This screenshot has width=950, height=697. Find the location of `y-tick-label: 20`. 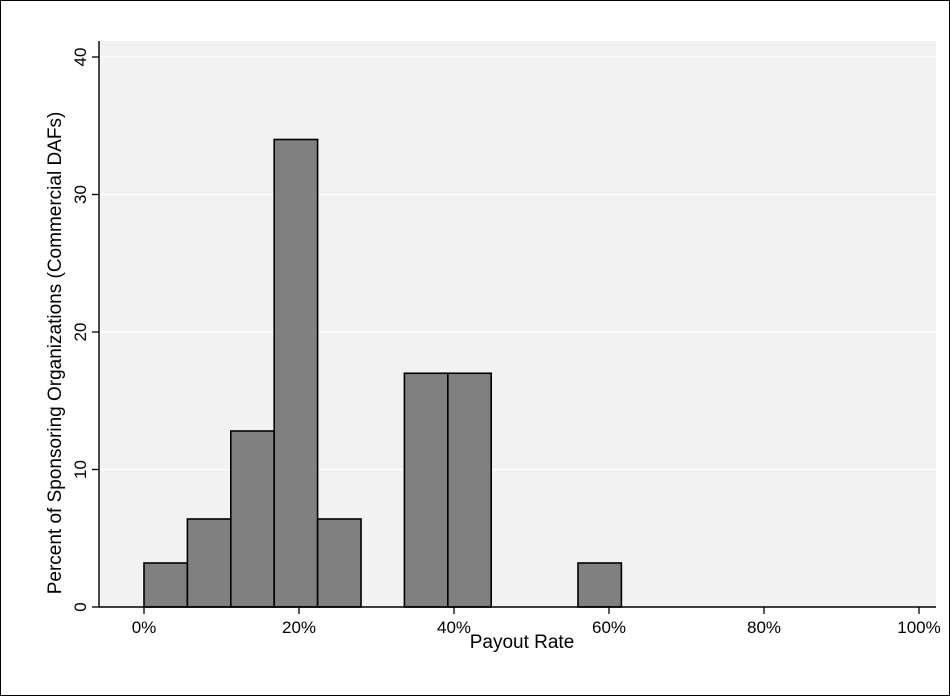

y-tick-label: 20 is located at coordinates (80, 332).